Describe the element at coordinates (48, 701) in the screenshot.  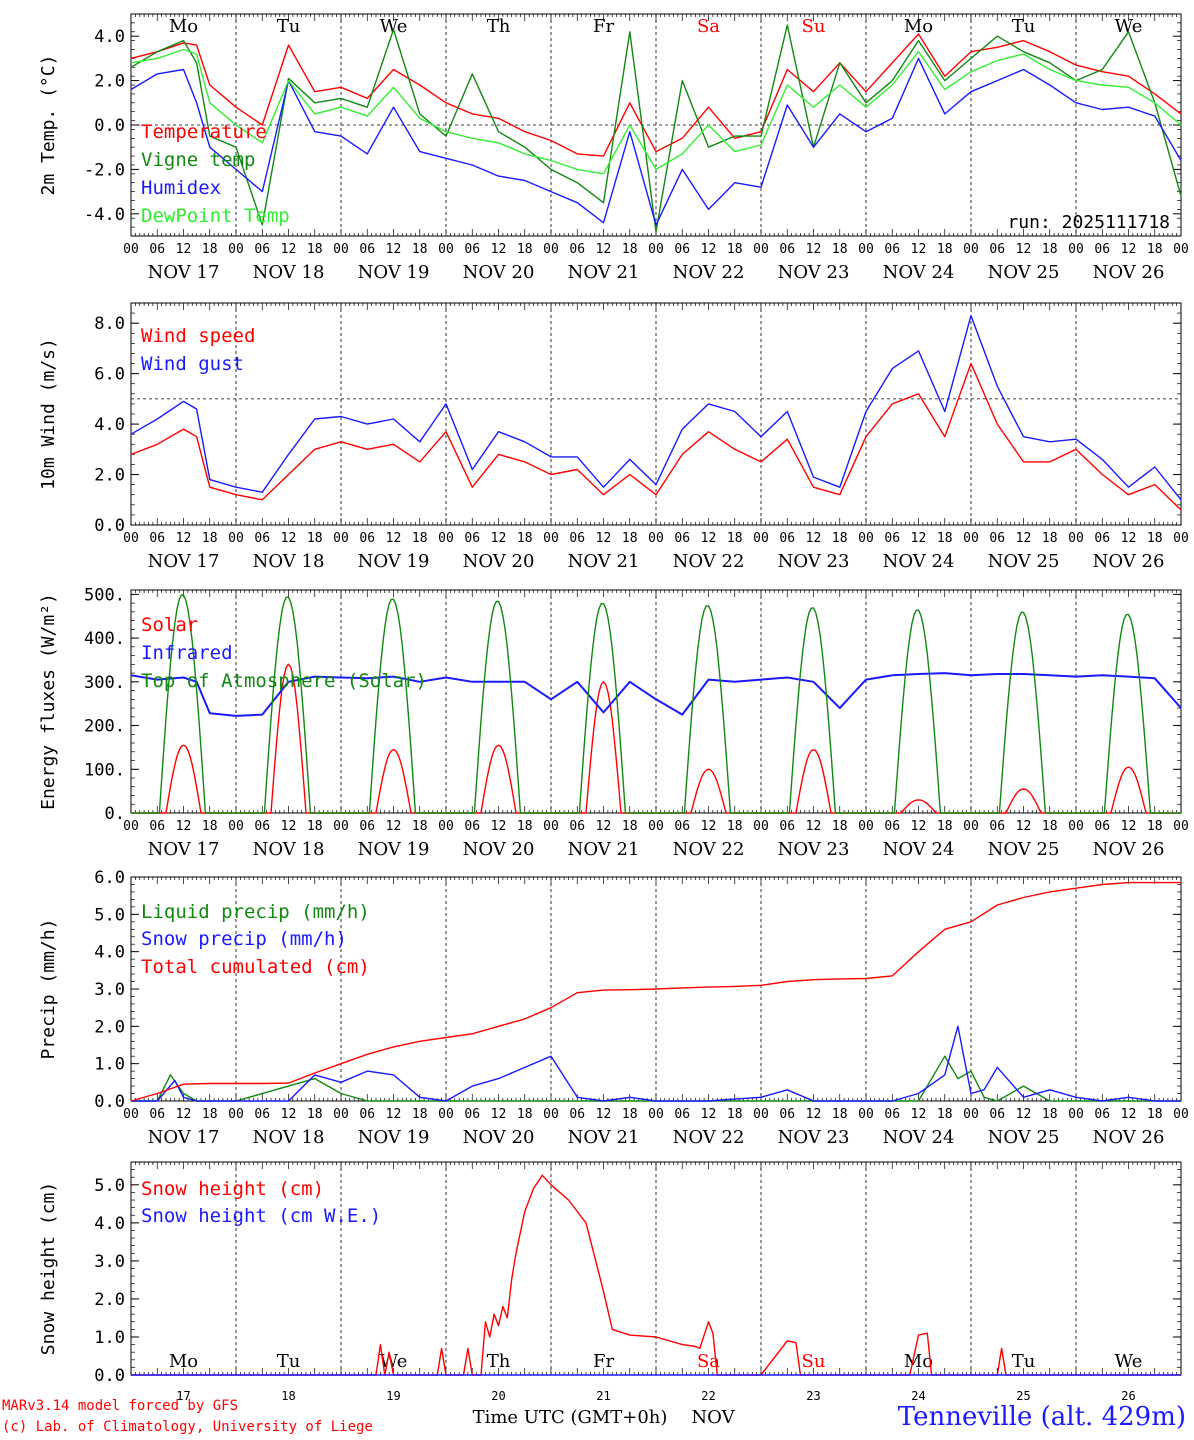
I see `y-axis-label: Energy fluxes (W/m²)` at that location.